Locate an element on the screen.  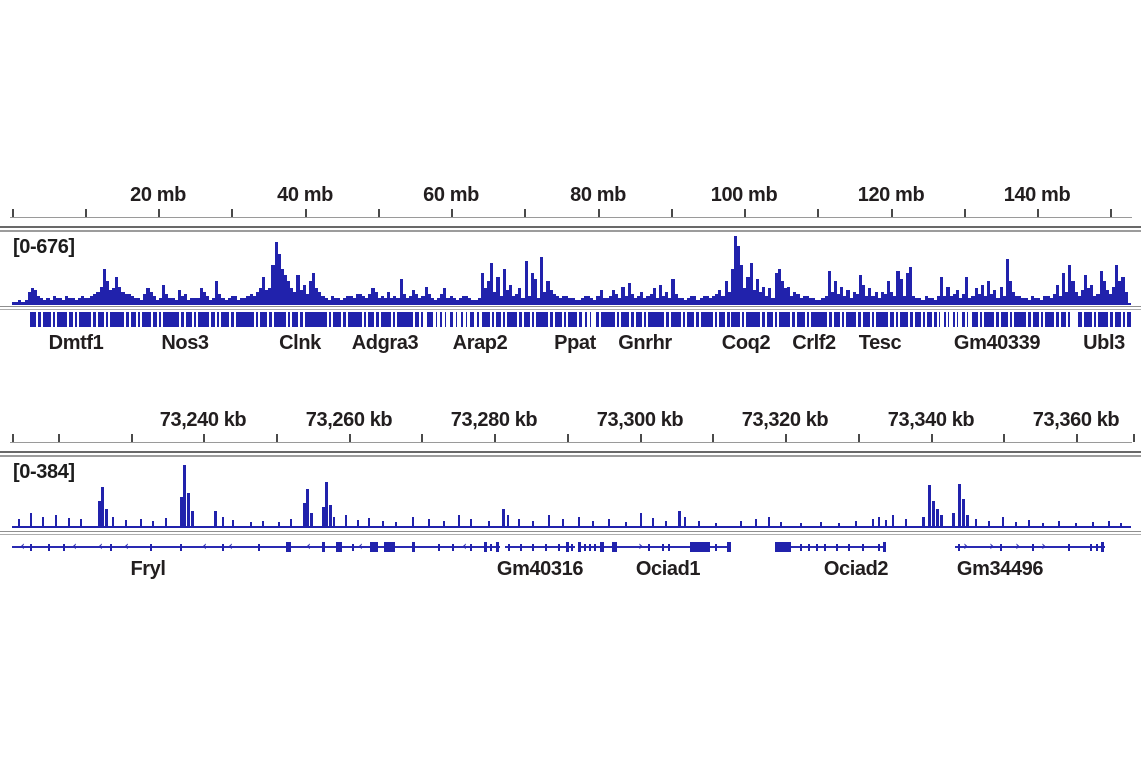
ruler-tick-label: 80 mb is located at coordinates (598, 195).